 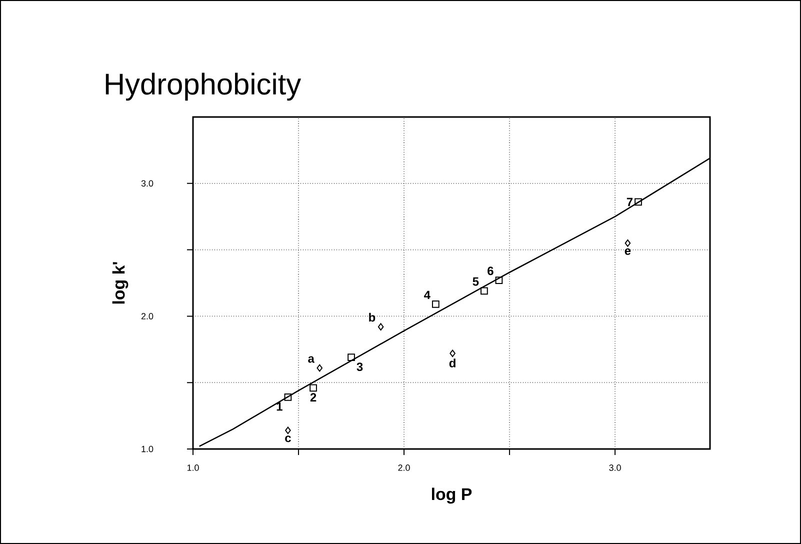 What do you see at coordinates (288, 439) in the screenshot?
I see `annotation: c` at bounding box center [288, 439].